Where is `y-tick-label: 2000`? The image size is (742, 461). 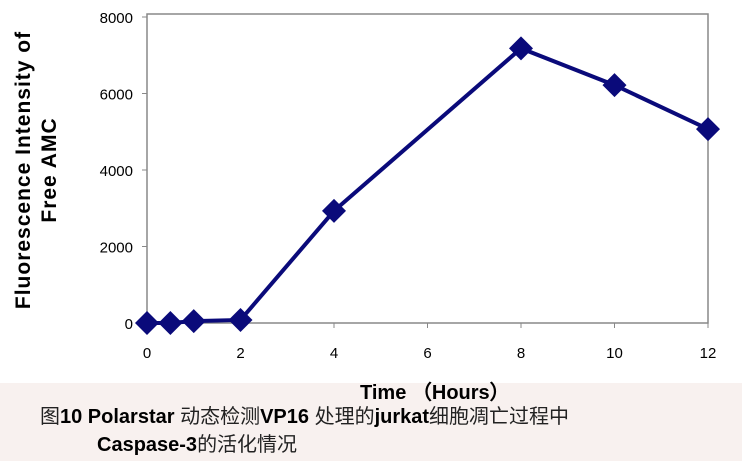 y-tick-label: 2000 is located at coordinates (116, 248).